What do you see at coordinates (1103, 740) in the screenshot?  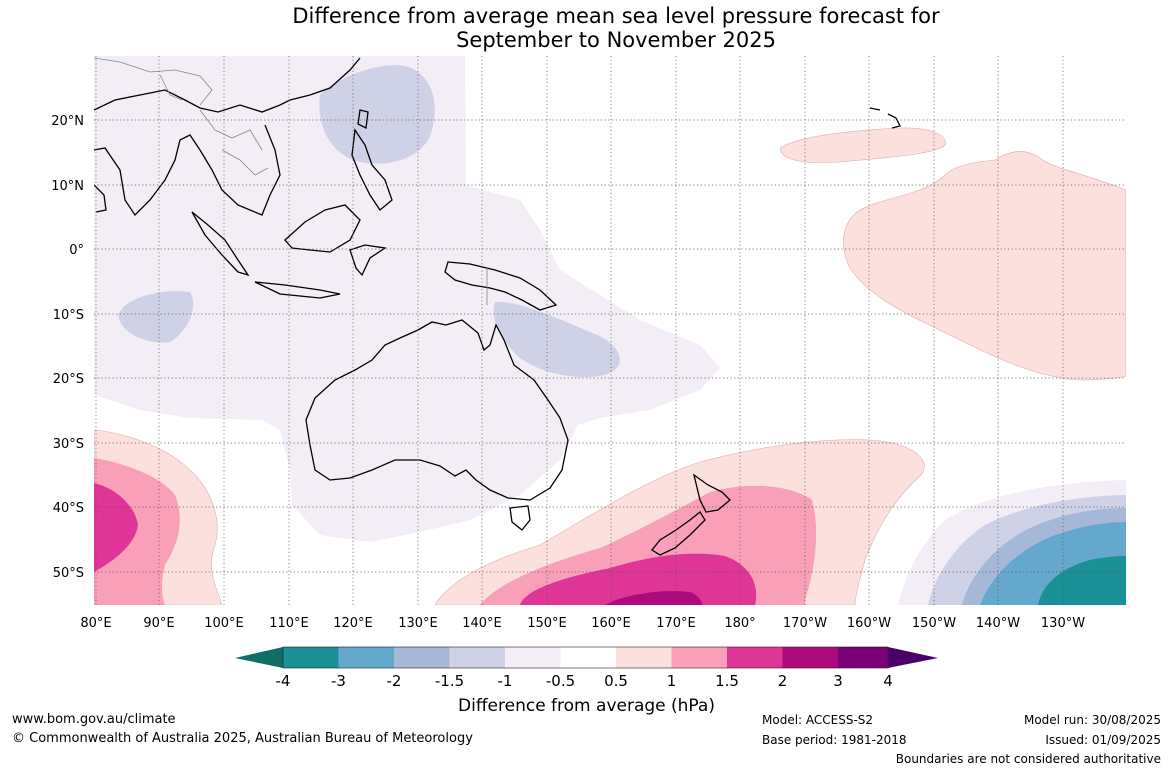 I see `issued-text: Issued: 01/09/2025` at bounding box center [1103, 740].